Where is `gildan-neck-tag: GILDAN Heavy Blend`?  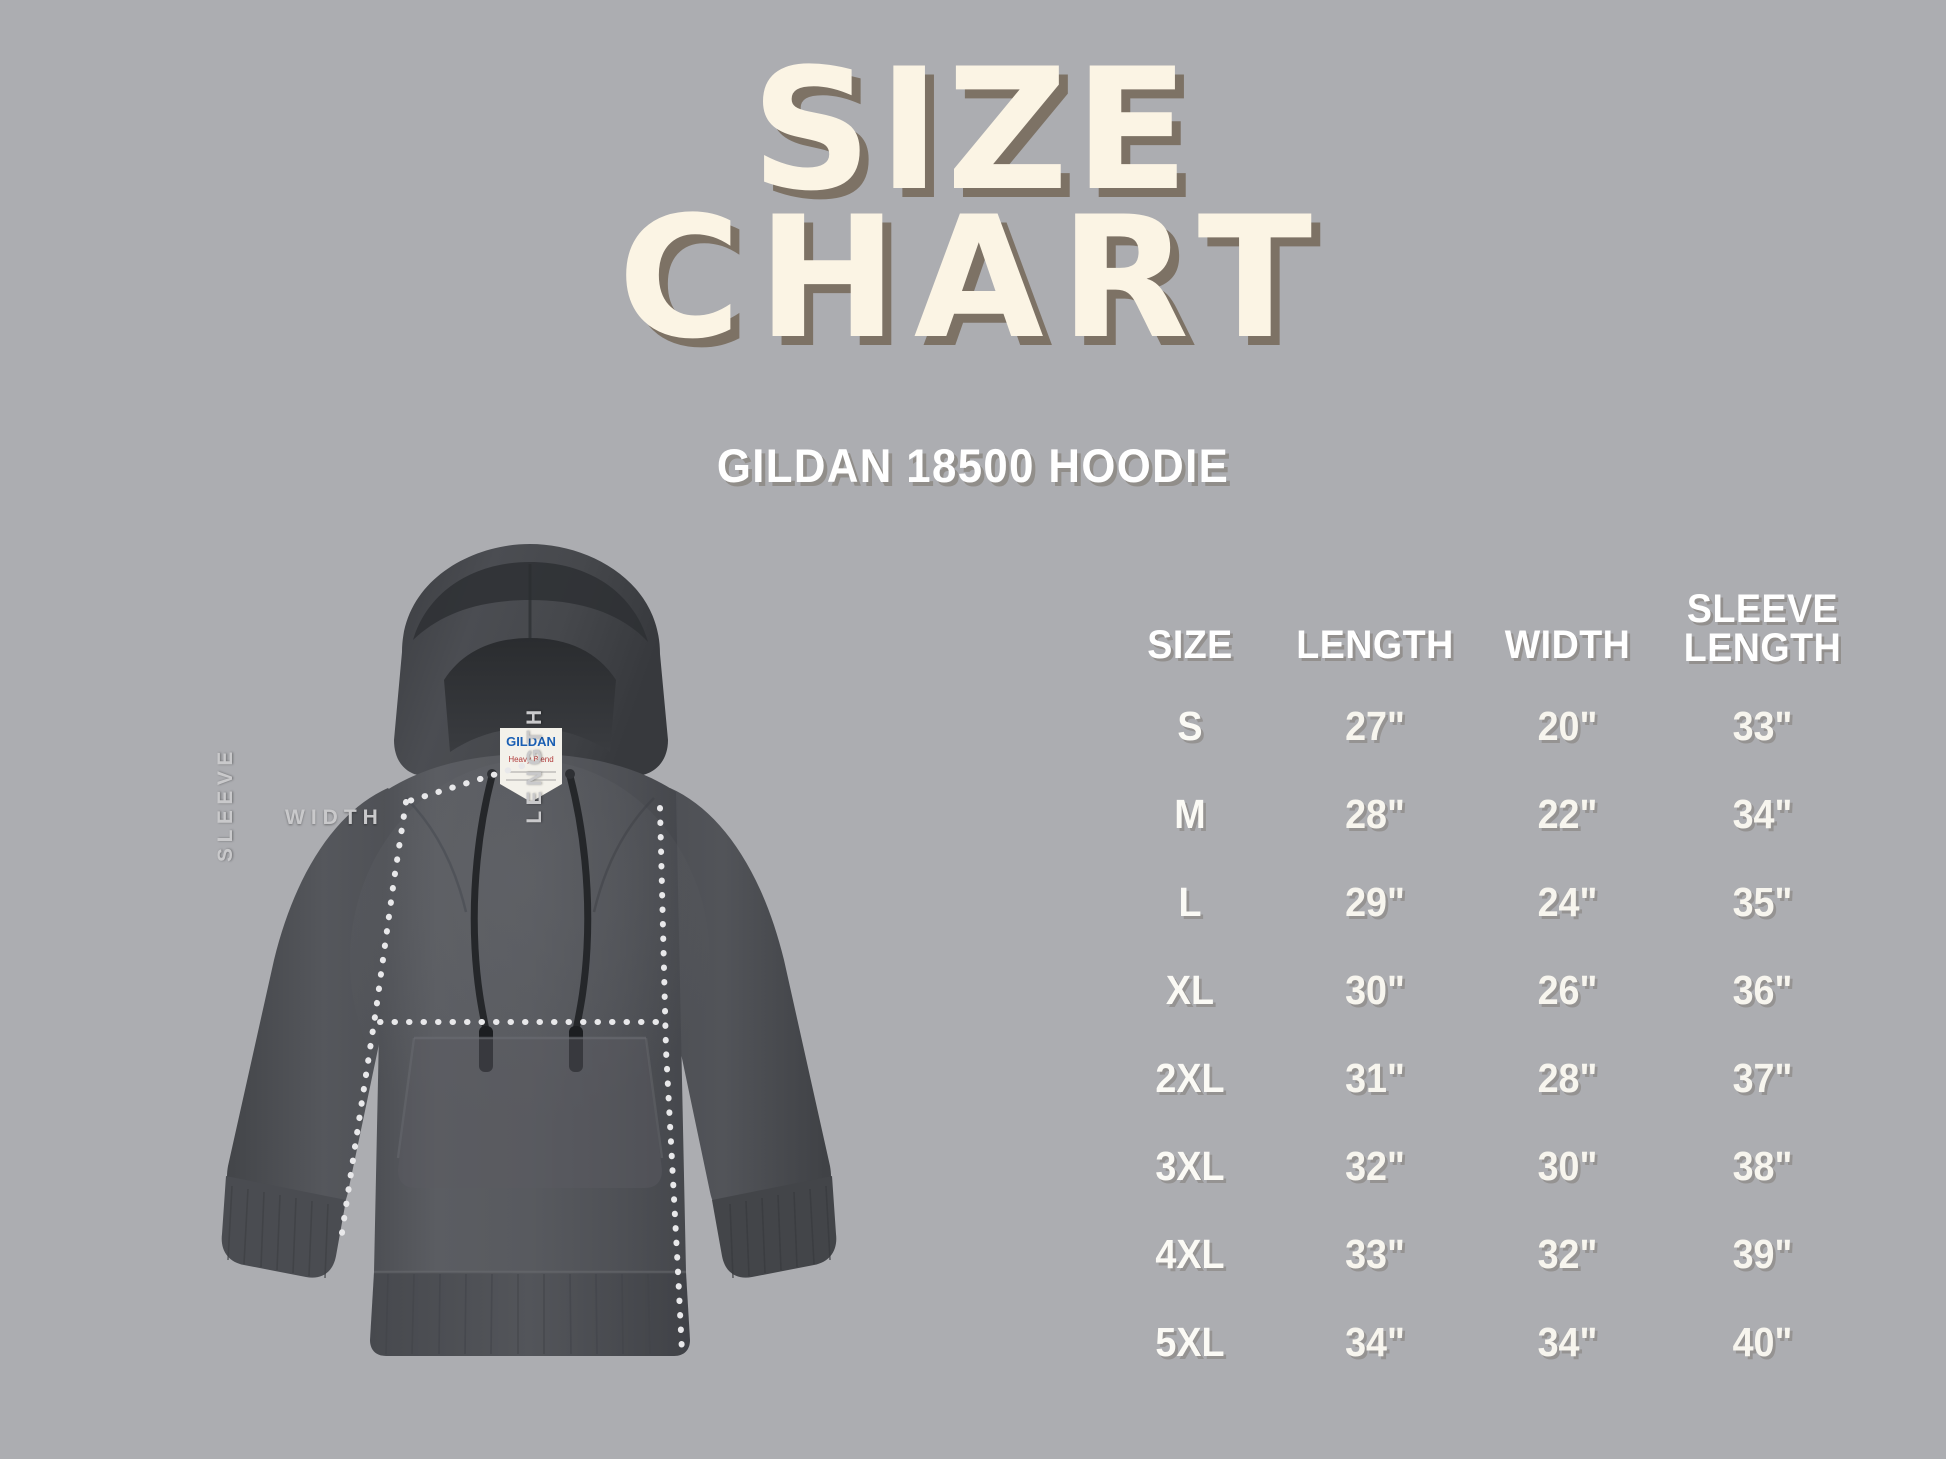 gildan-neck-tag: GILDAN Heavy Blend is located at coordinates (531, 765).